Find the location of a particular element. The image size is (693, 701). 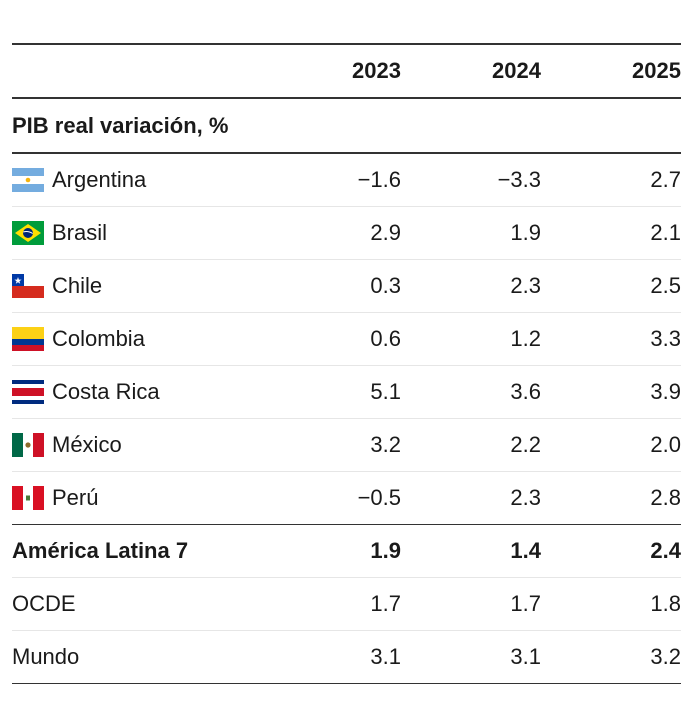

aggregate-row: OCDE 1.7 1.7 1.8 is located at coordinates (346, 604).